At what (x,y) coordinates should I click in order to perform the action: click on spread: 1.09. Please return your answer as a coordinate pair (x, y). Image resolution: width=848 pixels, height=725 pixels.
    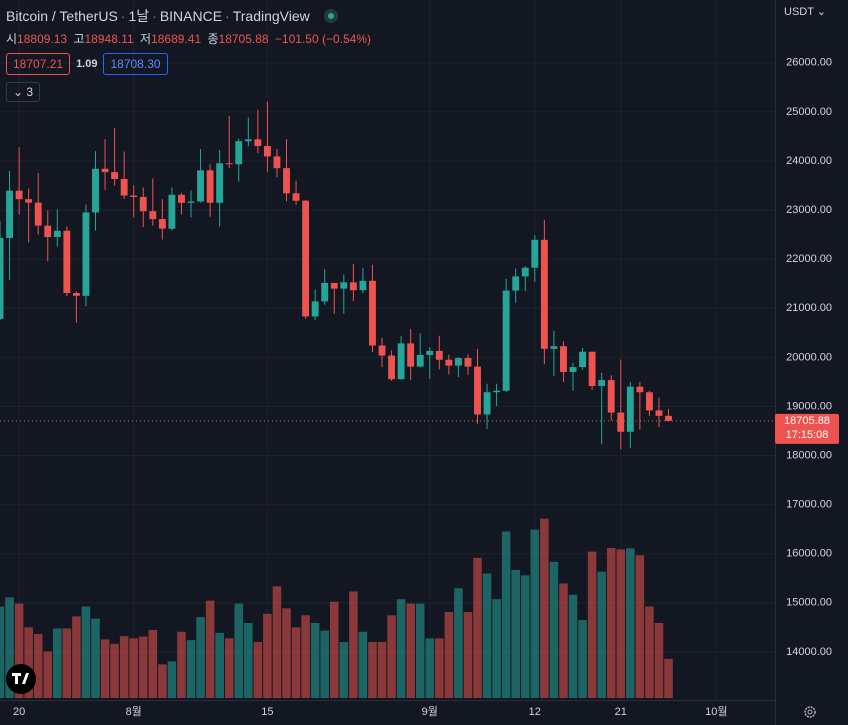
    Looking at the image, I should click on (87, 64).